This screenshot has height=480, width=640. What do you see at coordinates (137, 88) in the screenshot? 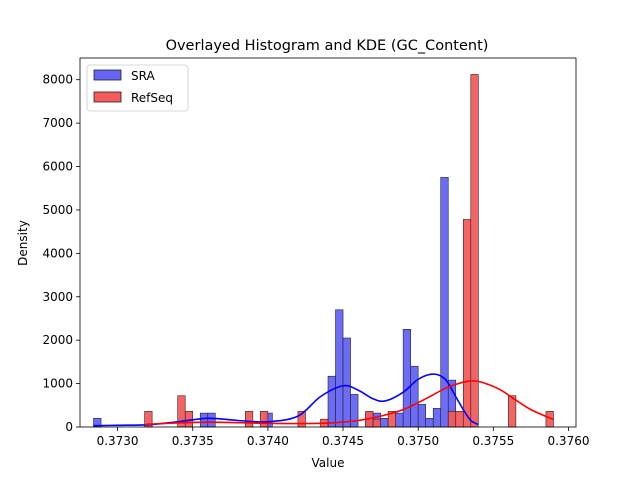
I see `legend: SRA RefSeq` at bounding box center [137, 88].